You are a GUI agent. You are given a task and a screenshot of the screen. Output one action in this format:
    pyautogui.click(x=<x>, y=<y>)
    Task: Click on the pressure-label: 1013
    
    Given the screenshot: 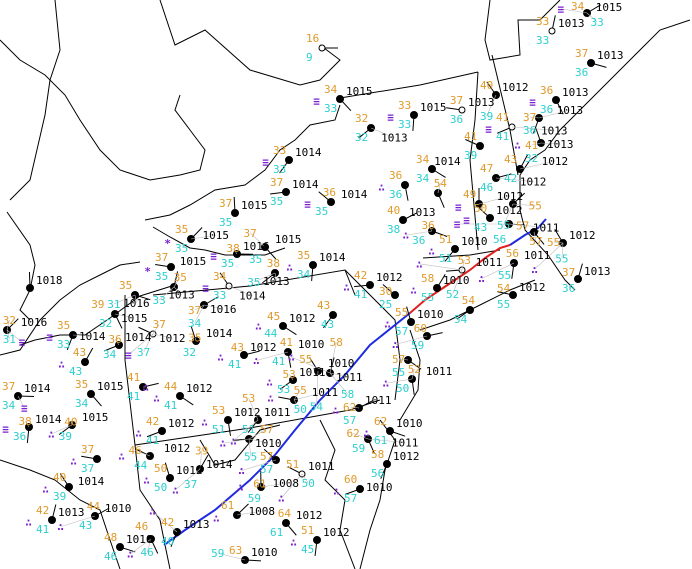 What is the action you would take?
    pyautogui.click(x=554, y=130)
    